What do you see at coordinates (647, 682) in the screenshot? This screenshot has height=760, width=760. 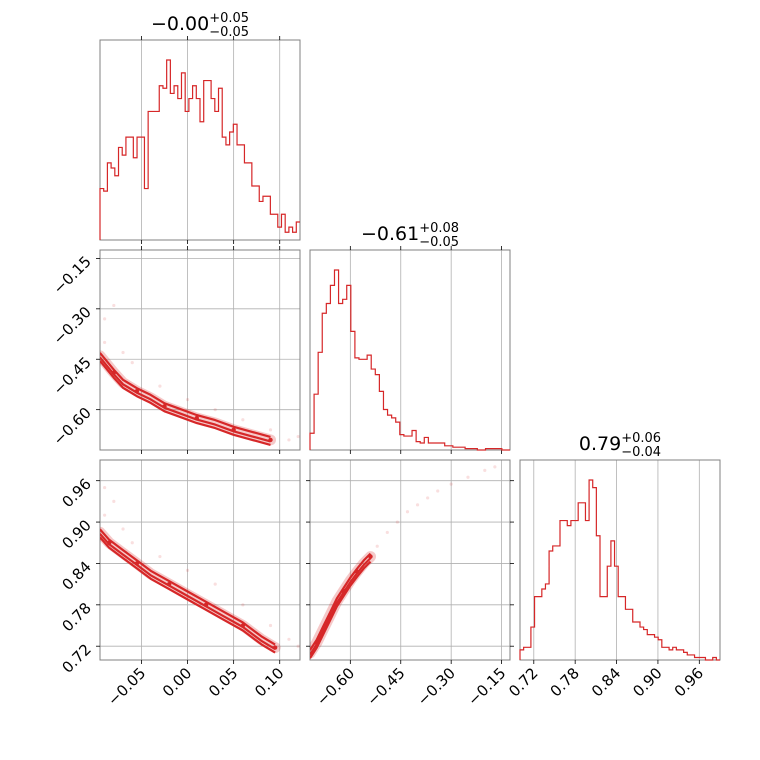 I see `x-tick-label: 0.90` at bounding box center [647, 682].